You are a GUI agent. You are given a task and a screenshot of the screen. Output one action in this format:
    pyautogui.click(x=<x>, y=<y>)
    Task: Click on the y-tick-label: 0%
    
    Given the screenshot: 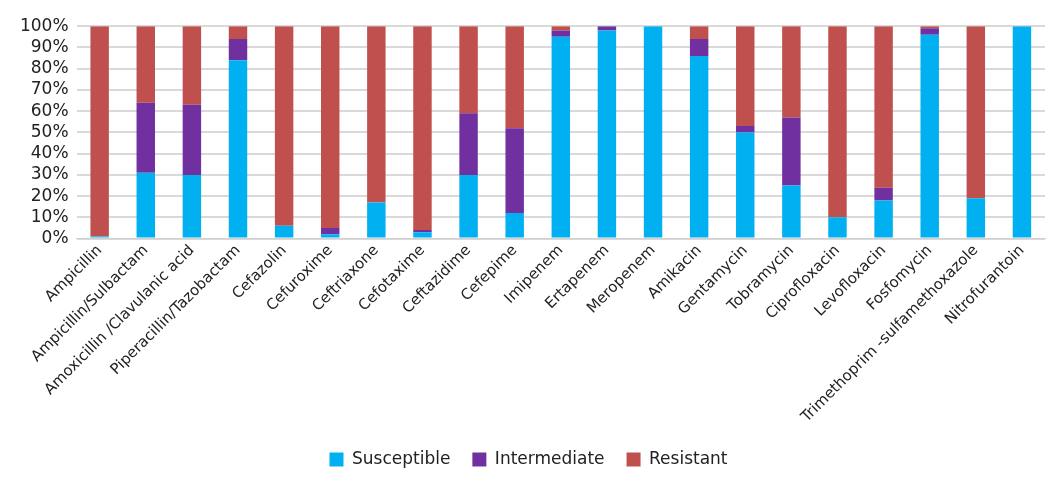 What is the action you would take?
    pyautogui.click(x=55, y=237)
    